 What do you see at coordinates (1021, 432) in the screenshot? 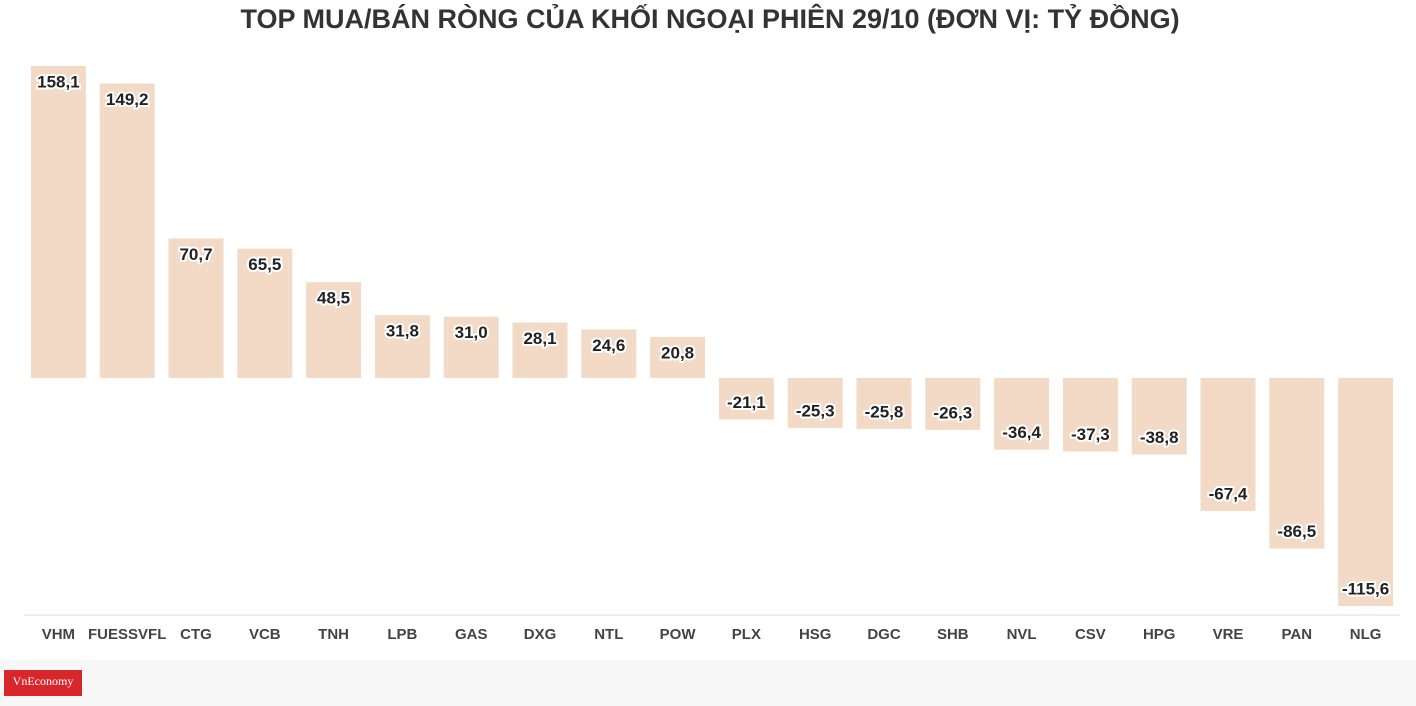
I see `value-label: -36,4` at bounding box center [1021, 432].